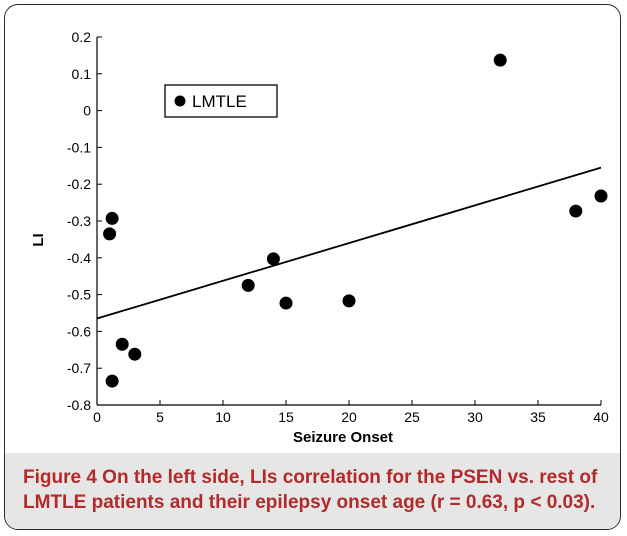  I want to click on y-tick-label: -0.1, so click(79, 147).